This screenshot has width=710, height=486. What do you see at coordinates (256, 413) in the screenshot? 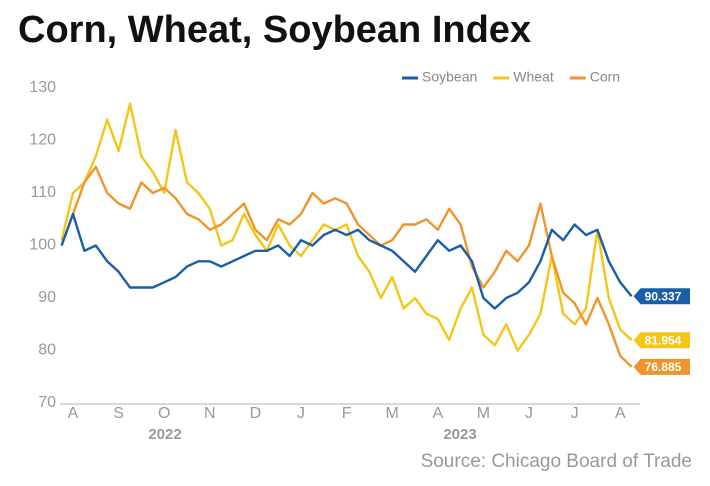
I see `x-tick-label: D` at bounding box center [256, 413].